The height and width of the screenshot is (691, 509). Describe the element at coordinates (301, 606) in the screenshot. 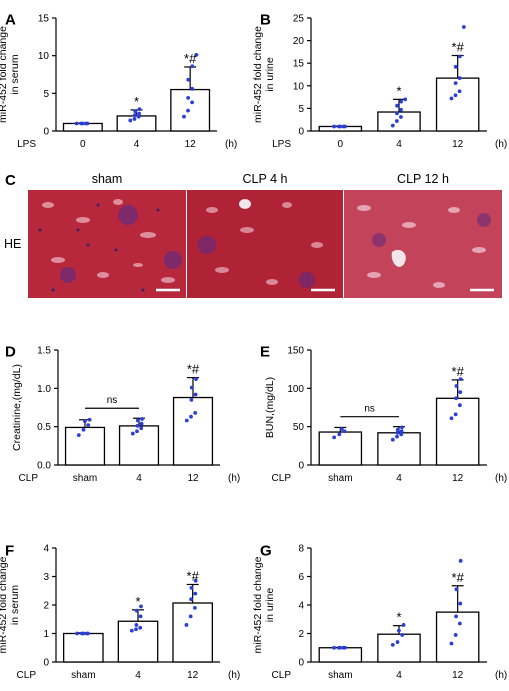

I see `y-tick-label: 4` at that location.